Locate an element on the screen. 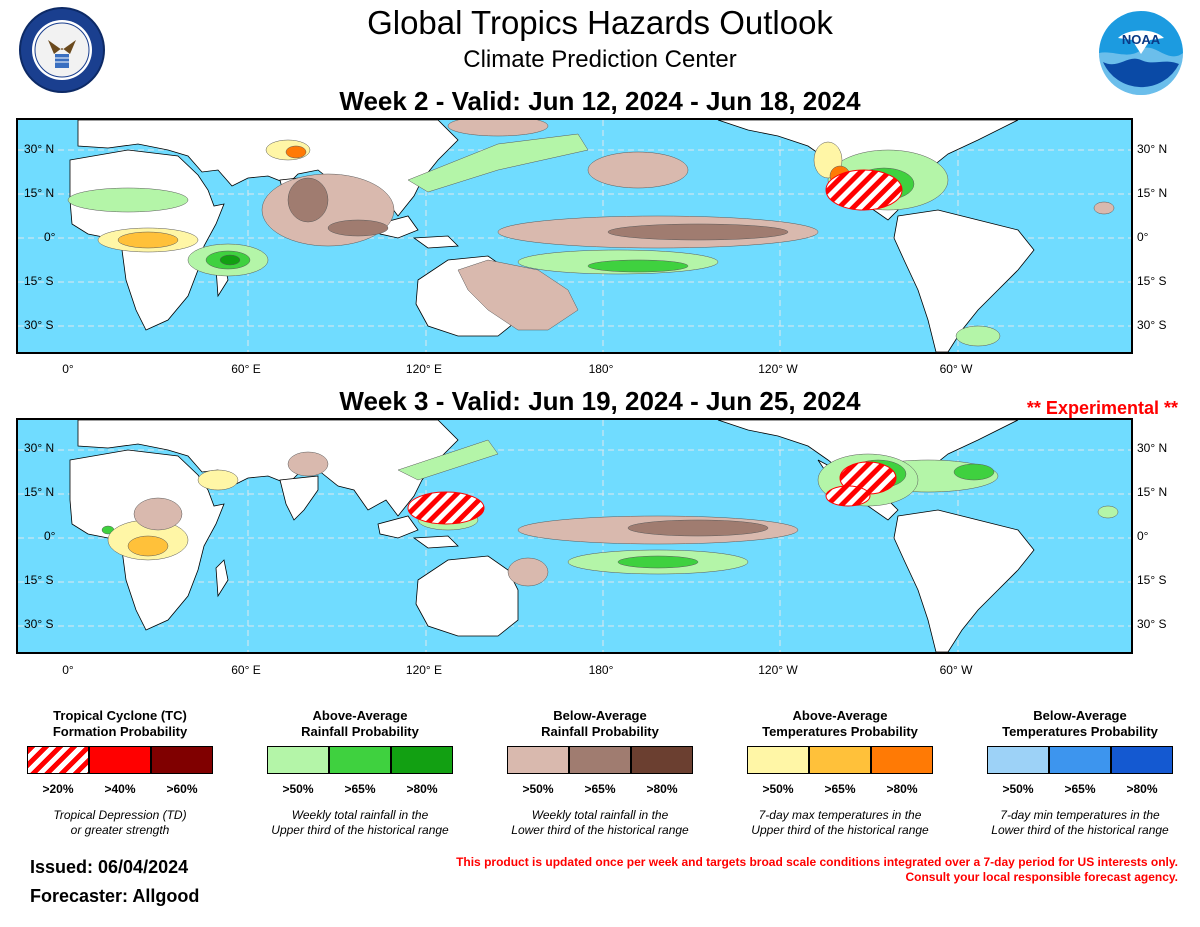 Image resolution: width=1200 pixels, height=927 pixels. legend-rain-above-label-1: >50% is located at coordinates (298, 789).